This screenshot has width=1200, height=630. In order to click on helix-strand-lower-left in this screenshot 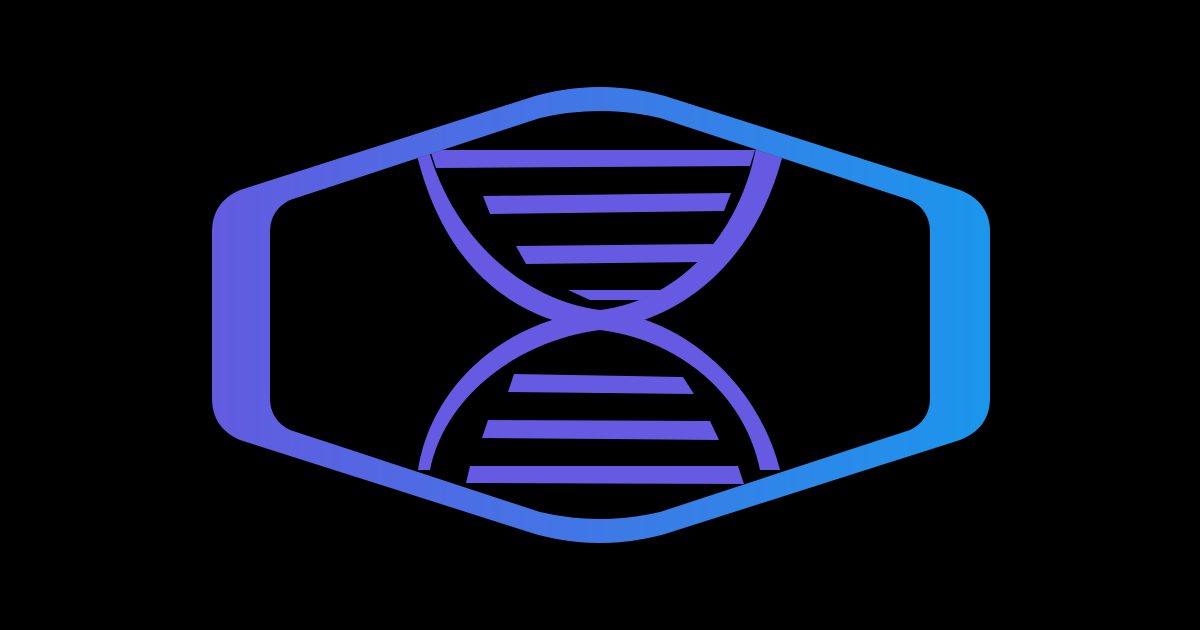, I will do `click(509, 390)`.